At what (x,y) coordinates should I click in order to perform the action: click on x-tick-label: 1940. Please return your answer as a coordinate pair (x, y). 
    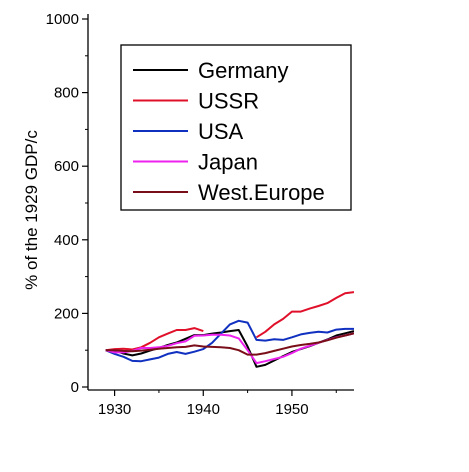
    Looking at the image, I should click on (203, 409).